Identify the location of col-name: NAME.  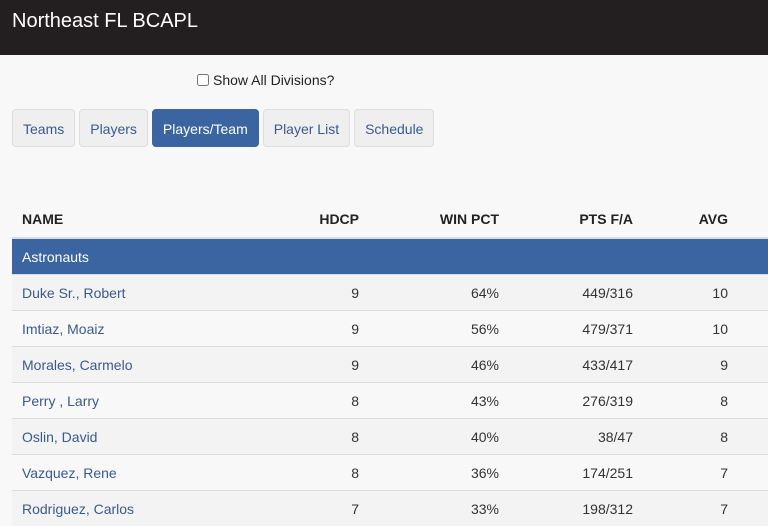
(117, 219).